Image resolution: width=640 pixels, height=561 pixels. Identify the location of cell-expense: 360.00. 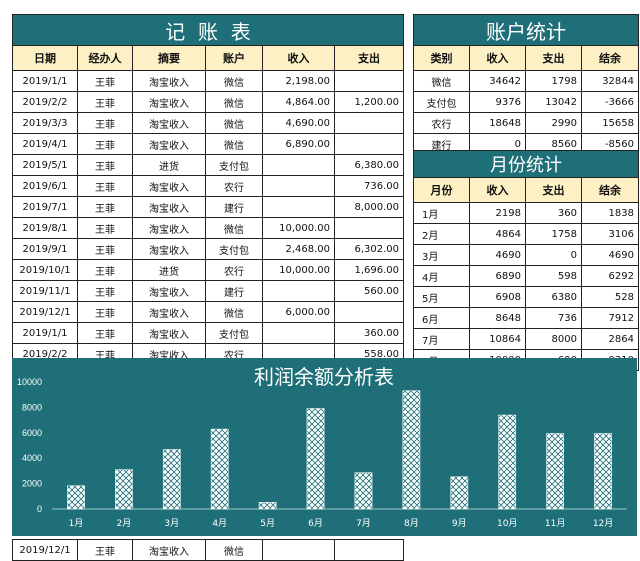
(369, 333).